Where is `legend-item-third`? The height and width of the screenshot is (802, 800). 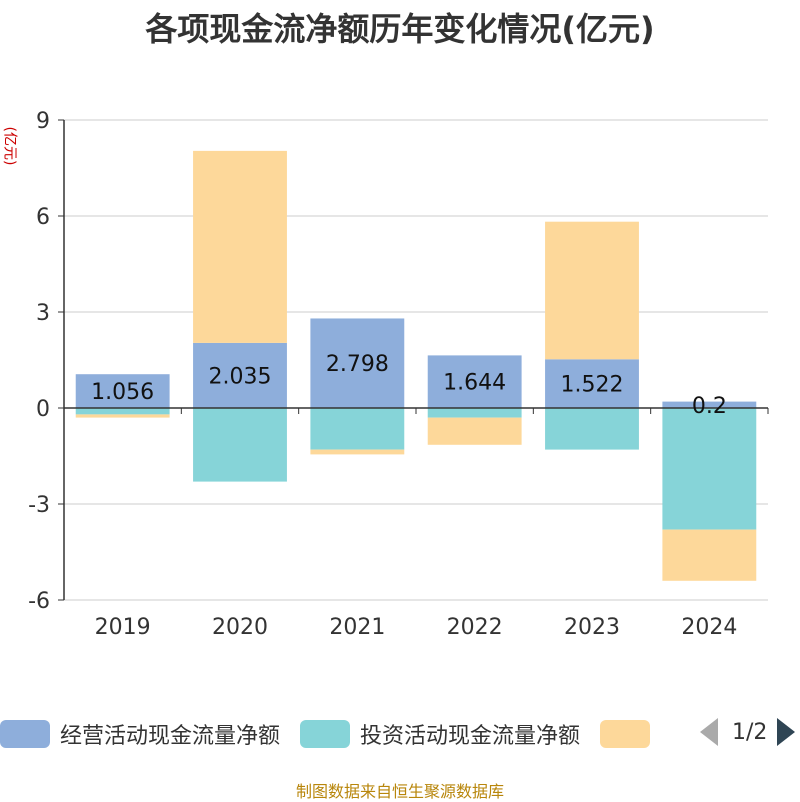 legend-item-third is located at coordinates (630, 734).